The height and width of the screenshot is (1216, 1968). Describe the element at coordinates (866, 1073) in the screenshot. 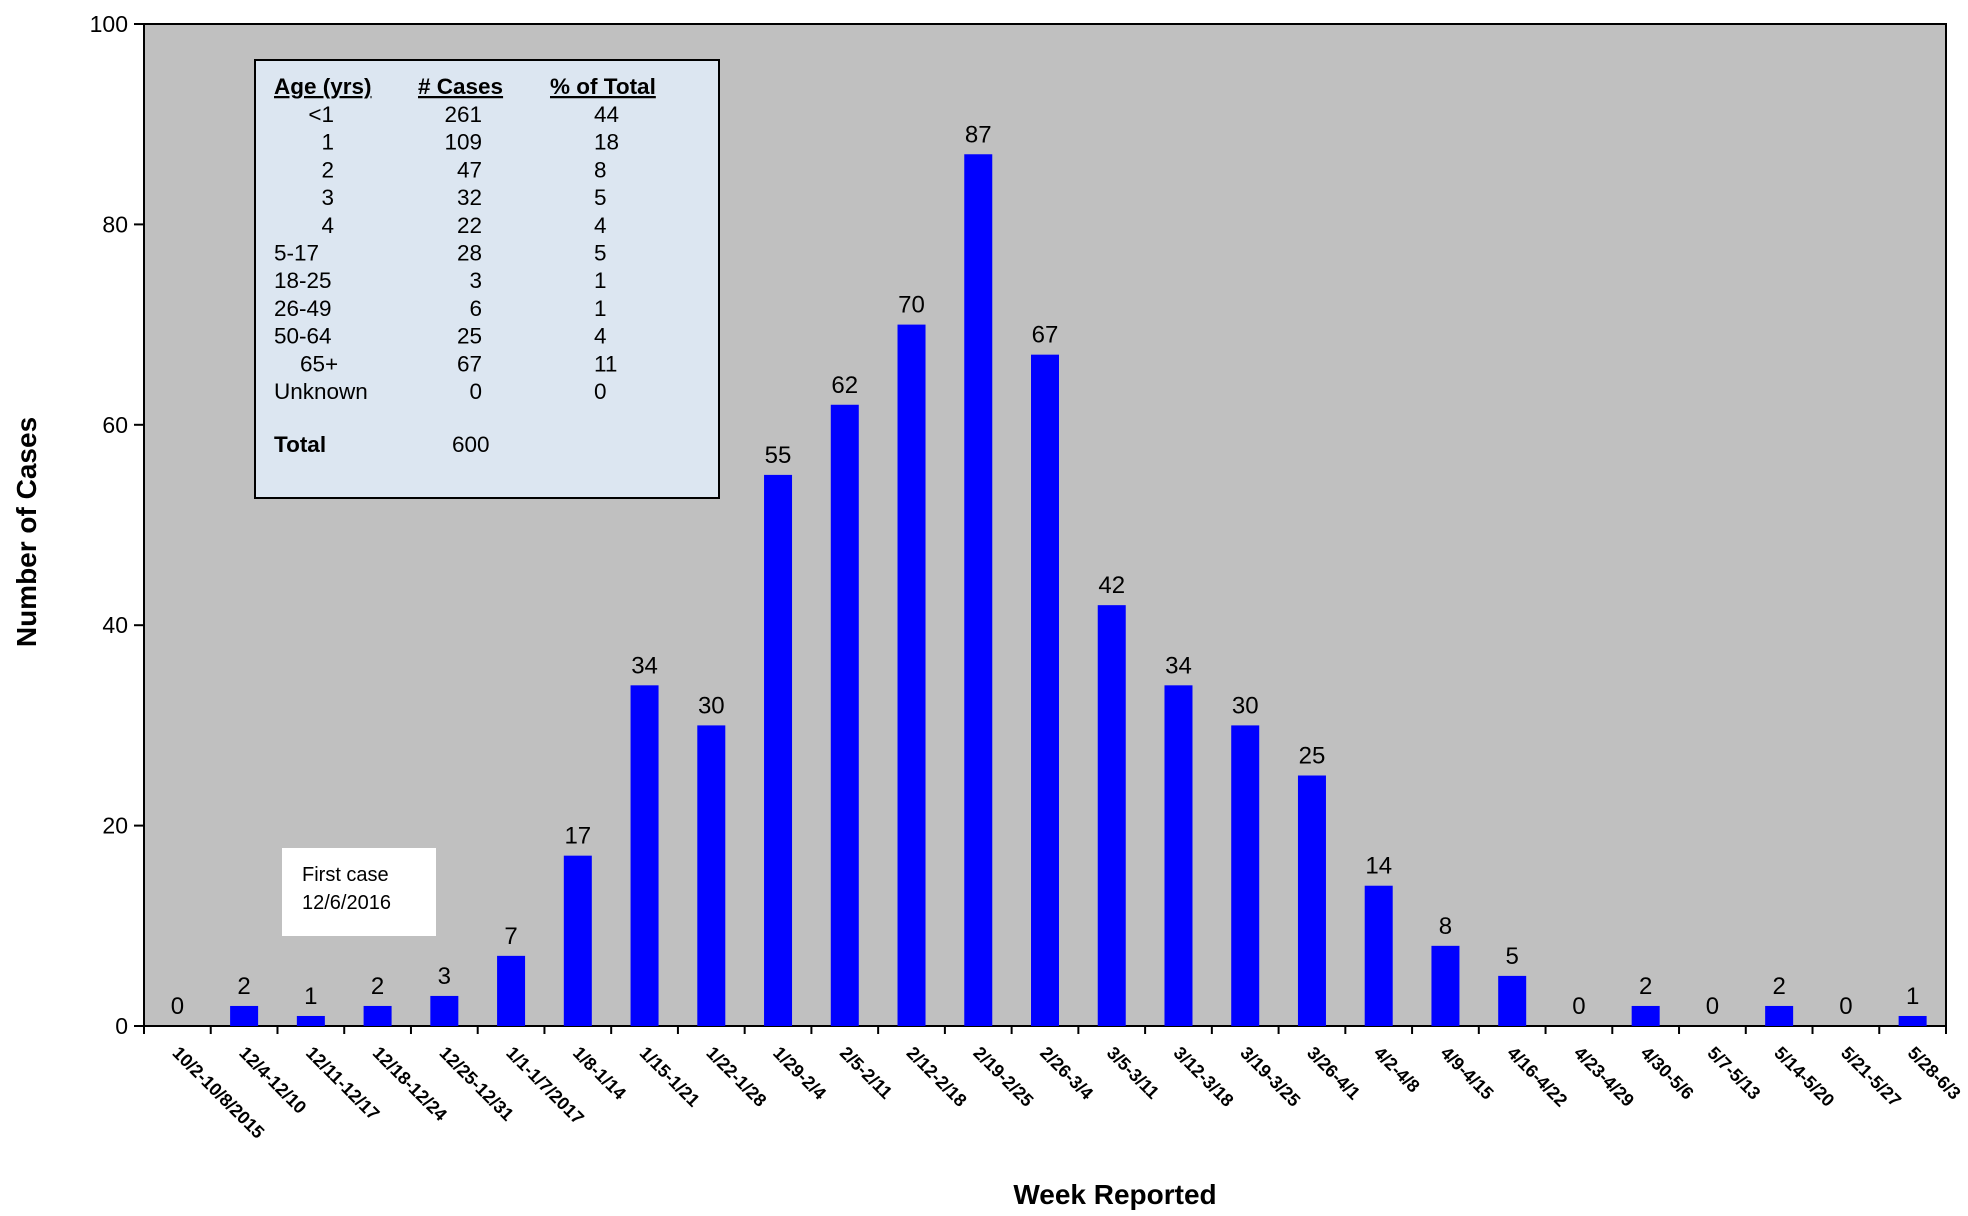

I see `x-tick-label: 2/5-2/11` at that location.